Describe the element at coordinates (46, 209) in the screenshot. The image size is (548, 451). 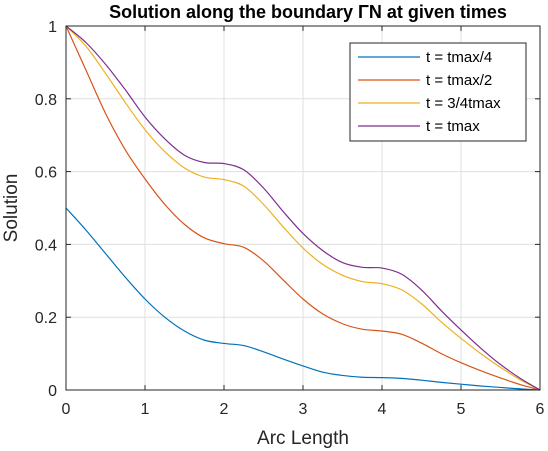
I see `y-tick-labels: 0 0.2 0.4 0.6 0.8 1` at that location.